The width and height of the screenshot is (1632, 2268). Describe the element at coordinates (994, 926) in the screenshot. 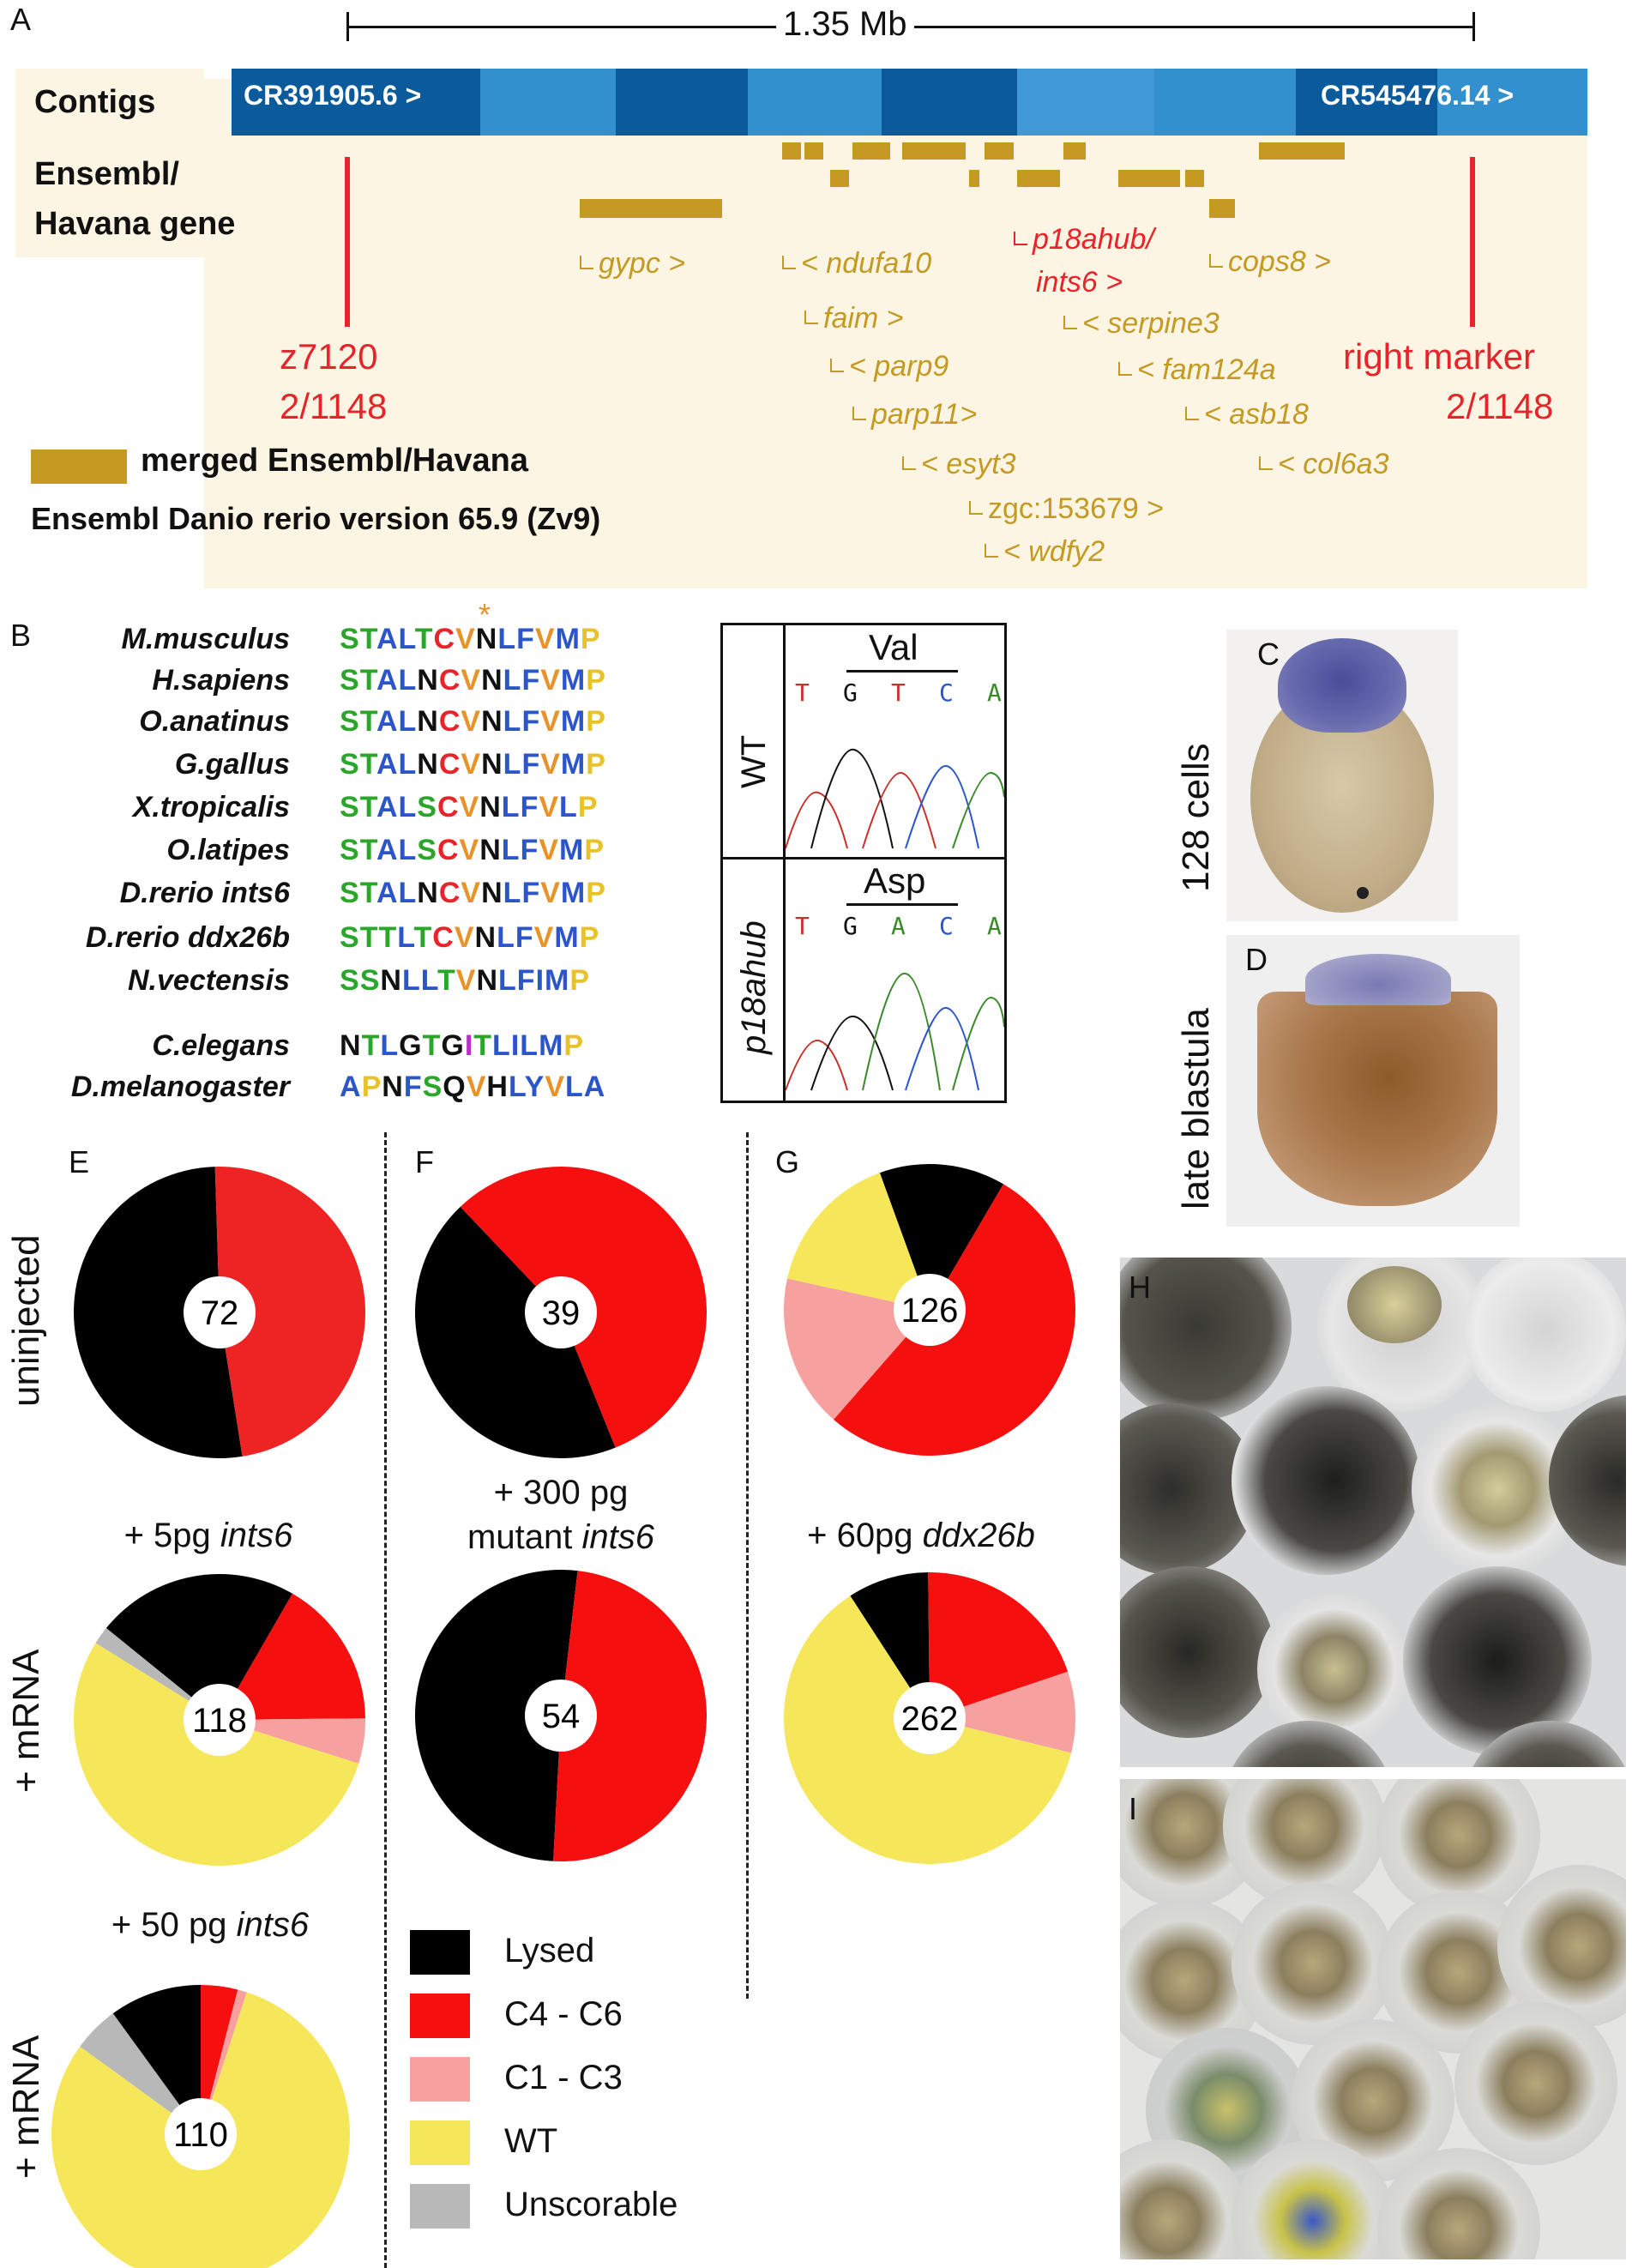

I see `base-call: A` at that location.